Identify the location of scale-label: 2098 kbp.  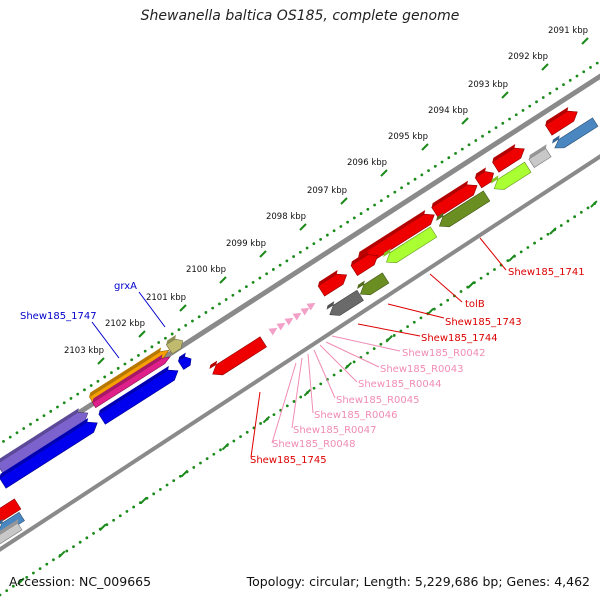
(286, 217).